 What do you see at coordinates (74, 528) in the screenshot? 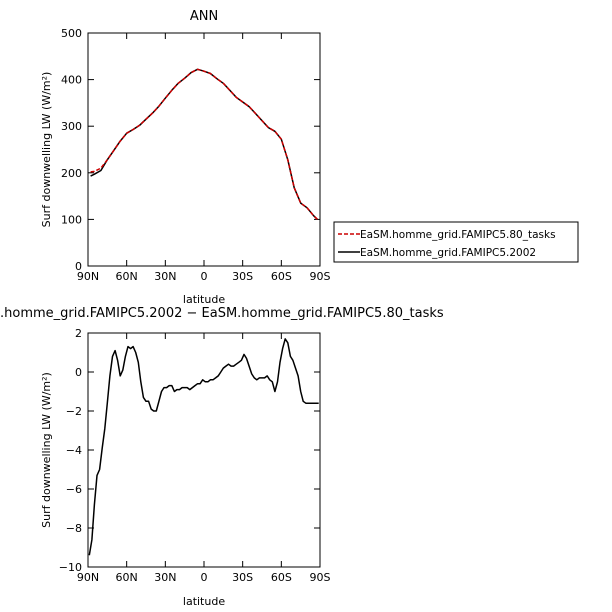
I see `y-tick-label: −8` at bounding box center [74, 528].